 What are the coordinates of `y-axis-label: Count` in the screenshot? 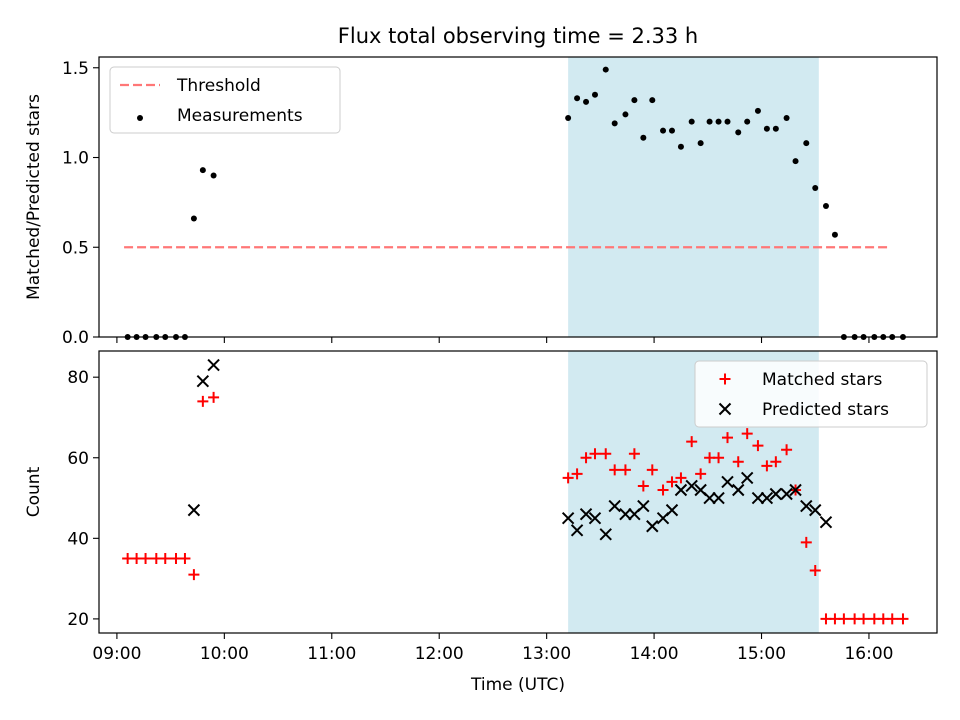 It's located at (34, 491).